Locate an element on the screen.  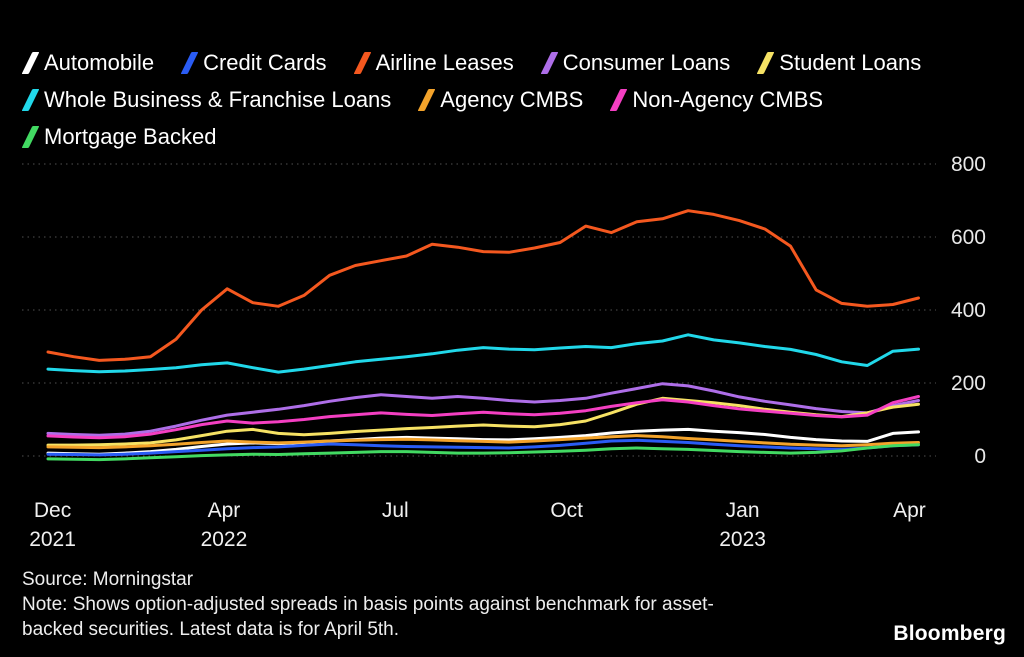
series-line-automobile is located at coordinates (483, 441).